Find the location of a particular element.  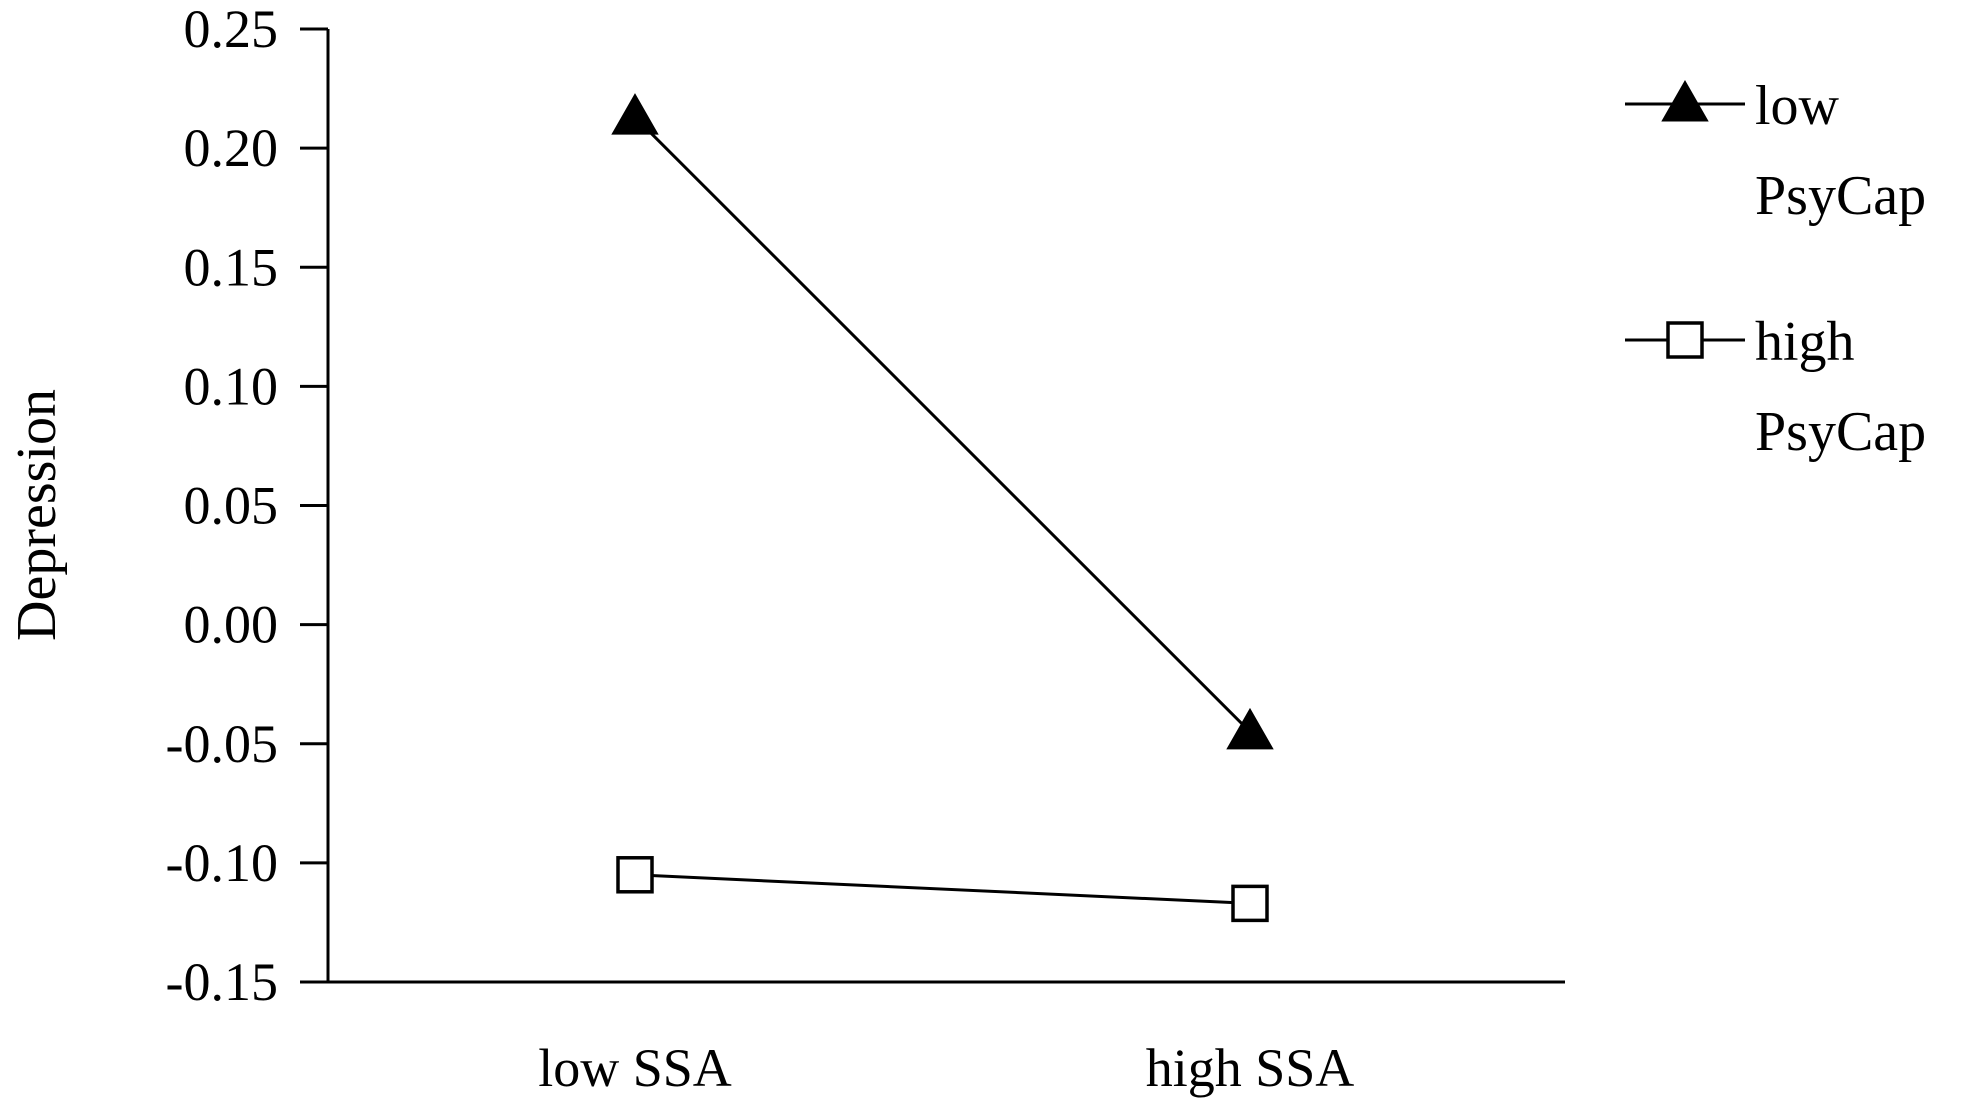

series-line is located at coordinates (942, 889).